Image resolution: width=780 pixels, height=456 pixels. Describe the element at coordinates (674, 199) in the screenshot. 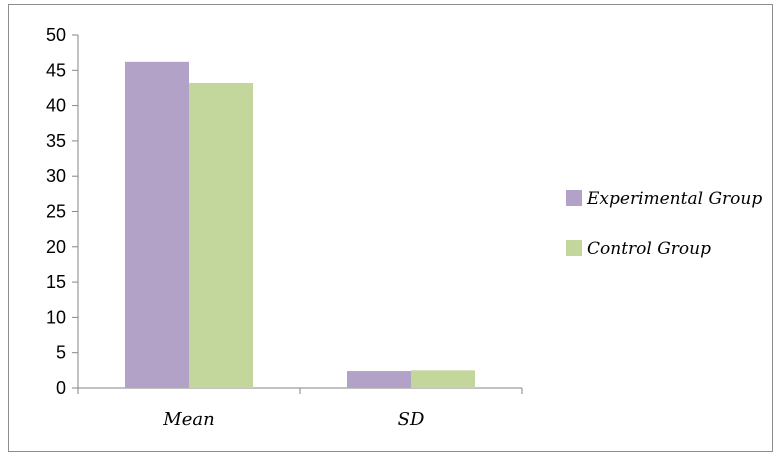

I see `legend-label: Experimental Group` at that location.